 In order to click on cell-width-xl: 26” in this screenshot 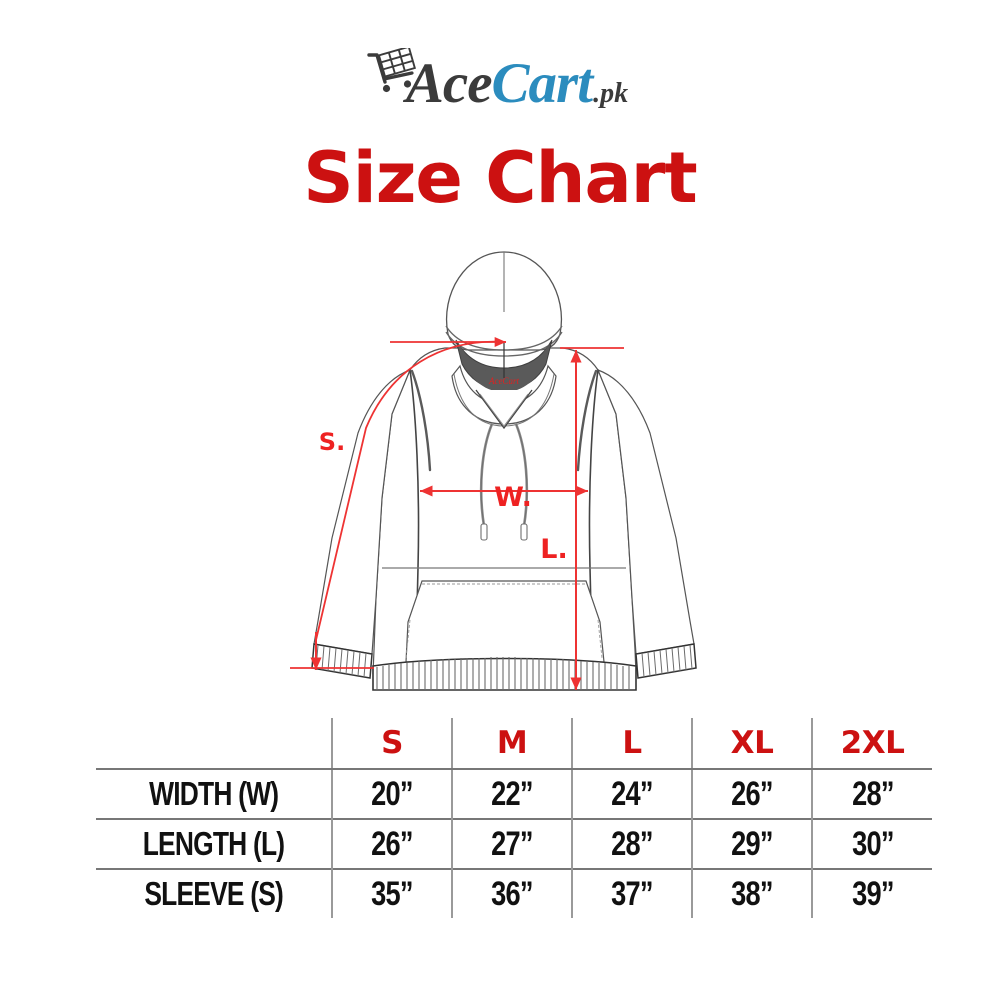, I will do `click(751, 794)`.